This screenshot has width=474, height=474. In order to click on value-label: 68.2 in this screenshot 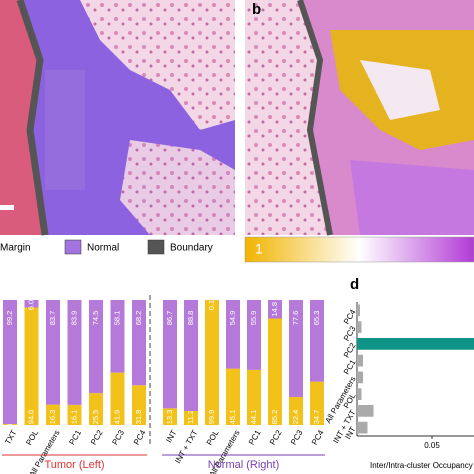, I will do `click(138, 318)`.